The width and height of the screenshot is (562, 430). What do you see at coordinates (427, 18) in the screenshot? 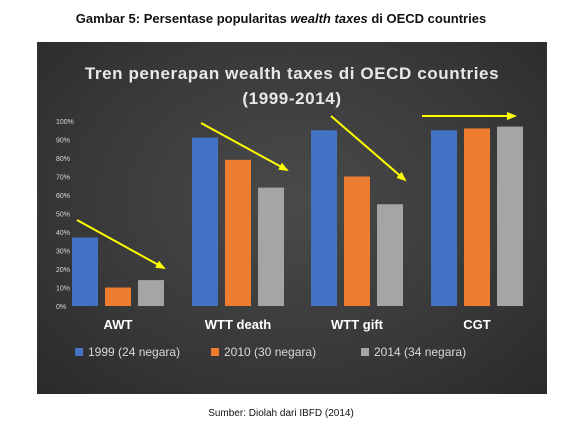
I see `caption-suffix: di OECD countries` at bounding box center [427, 18].